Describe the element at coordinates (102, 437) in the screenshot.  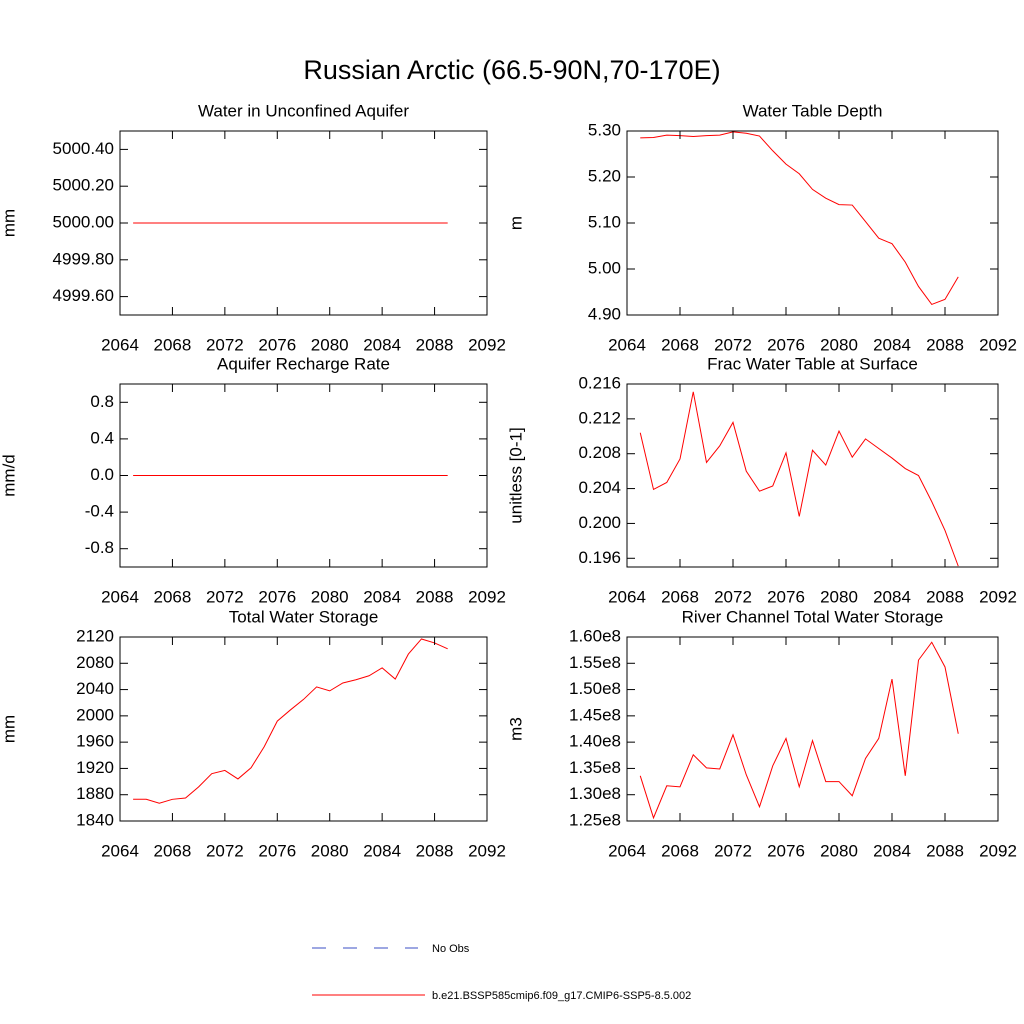
I see `y-tick-label: 0.4` at that location.